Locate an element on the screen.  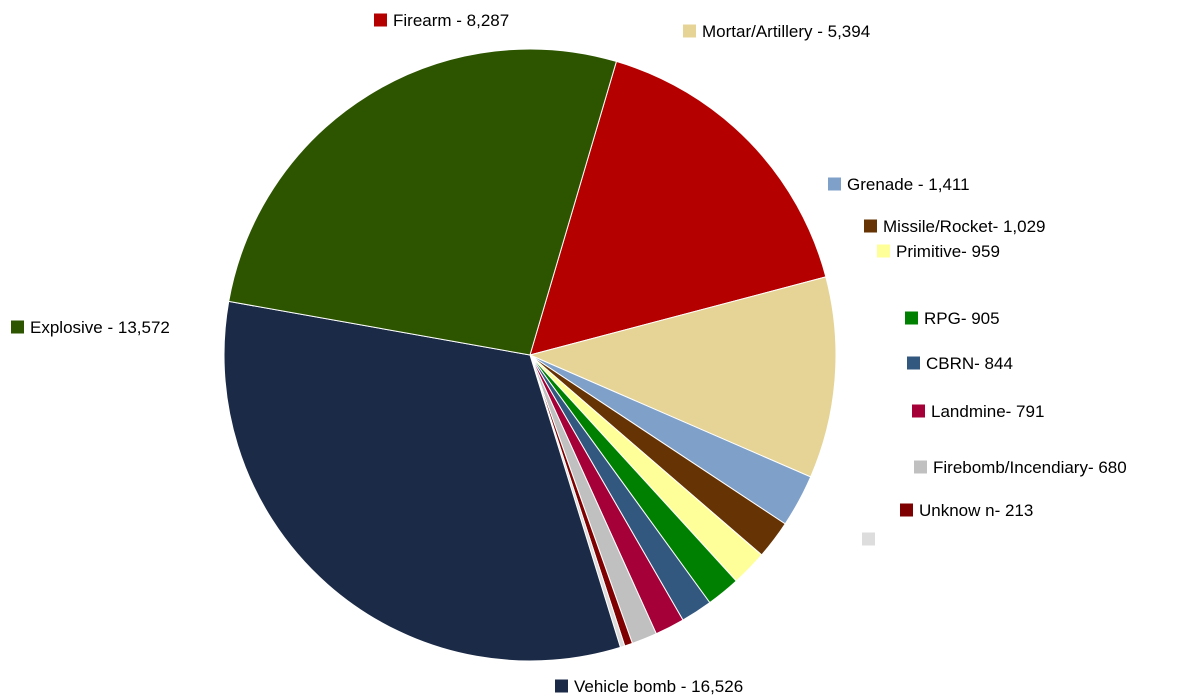
legend-label-unknown: Unknow n- 213 is located at coordinates (976, 510).